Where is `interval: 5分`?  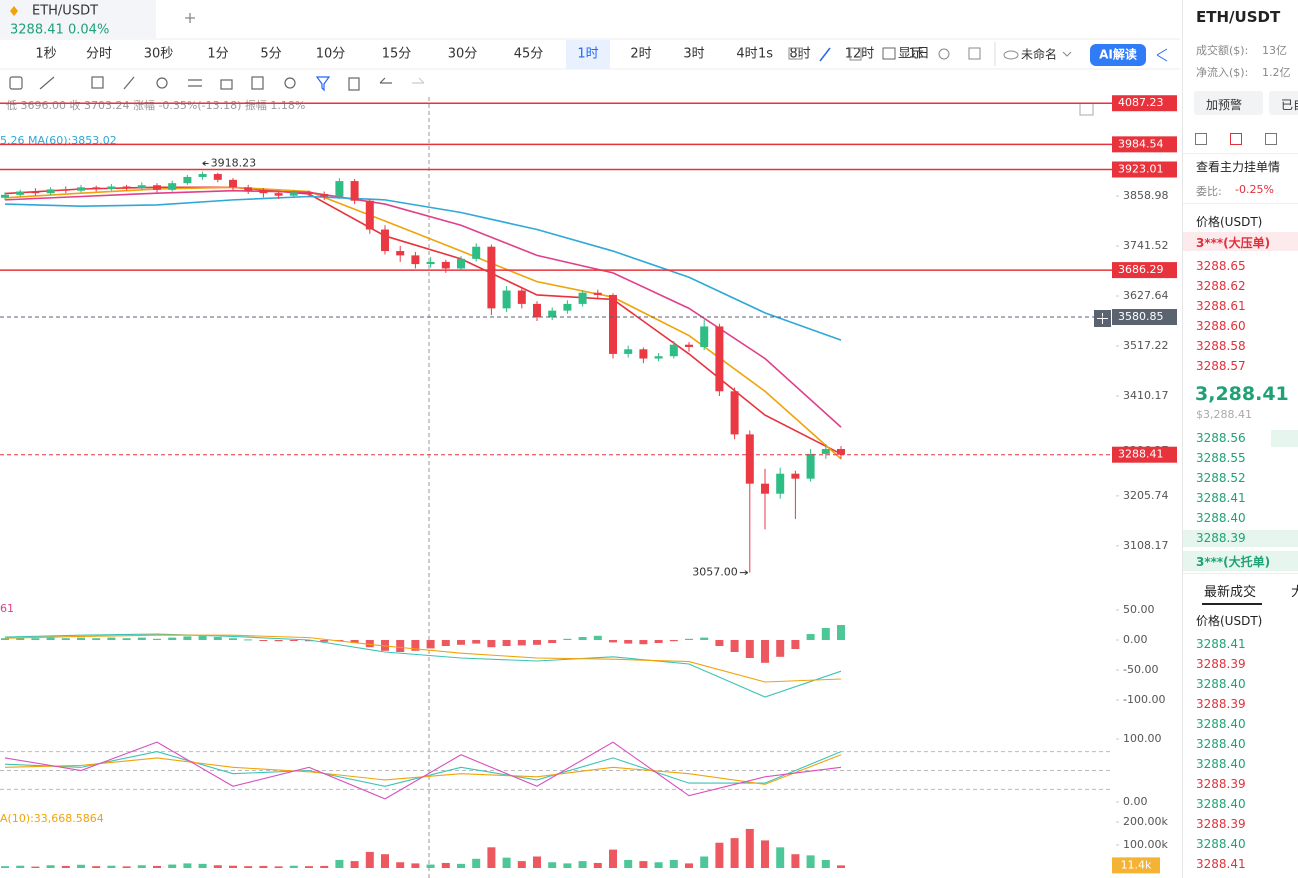
interval: 5分 is located at coordinates (270, 54).